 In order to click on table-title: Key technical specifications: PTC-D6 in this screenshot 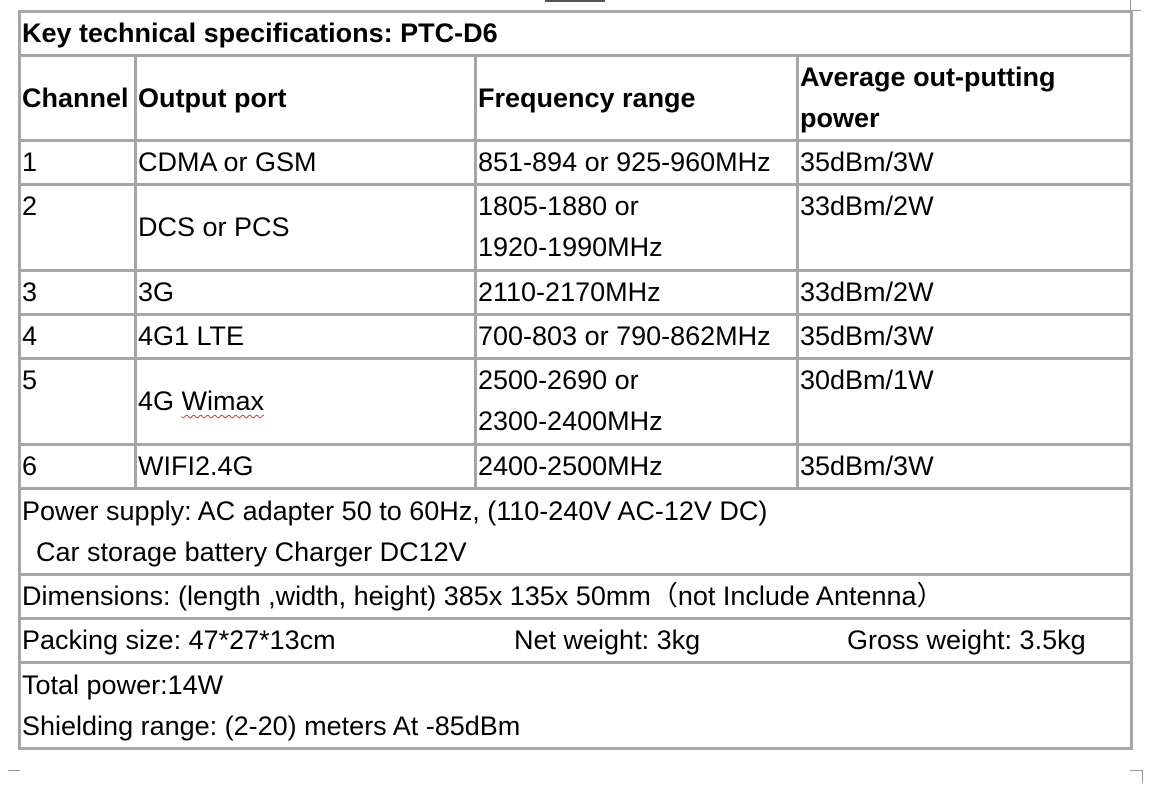, I will do `click(575, 33)`.